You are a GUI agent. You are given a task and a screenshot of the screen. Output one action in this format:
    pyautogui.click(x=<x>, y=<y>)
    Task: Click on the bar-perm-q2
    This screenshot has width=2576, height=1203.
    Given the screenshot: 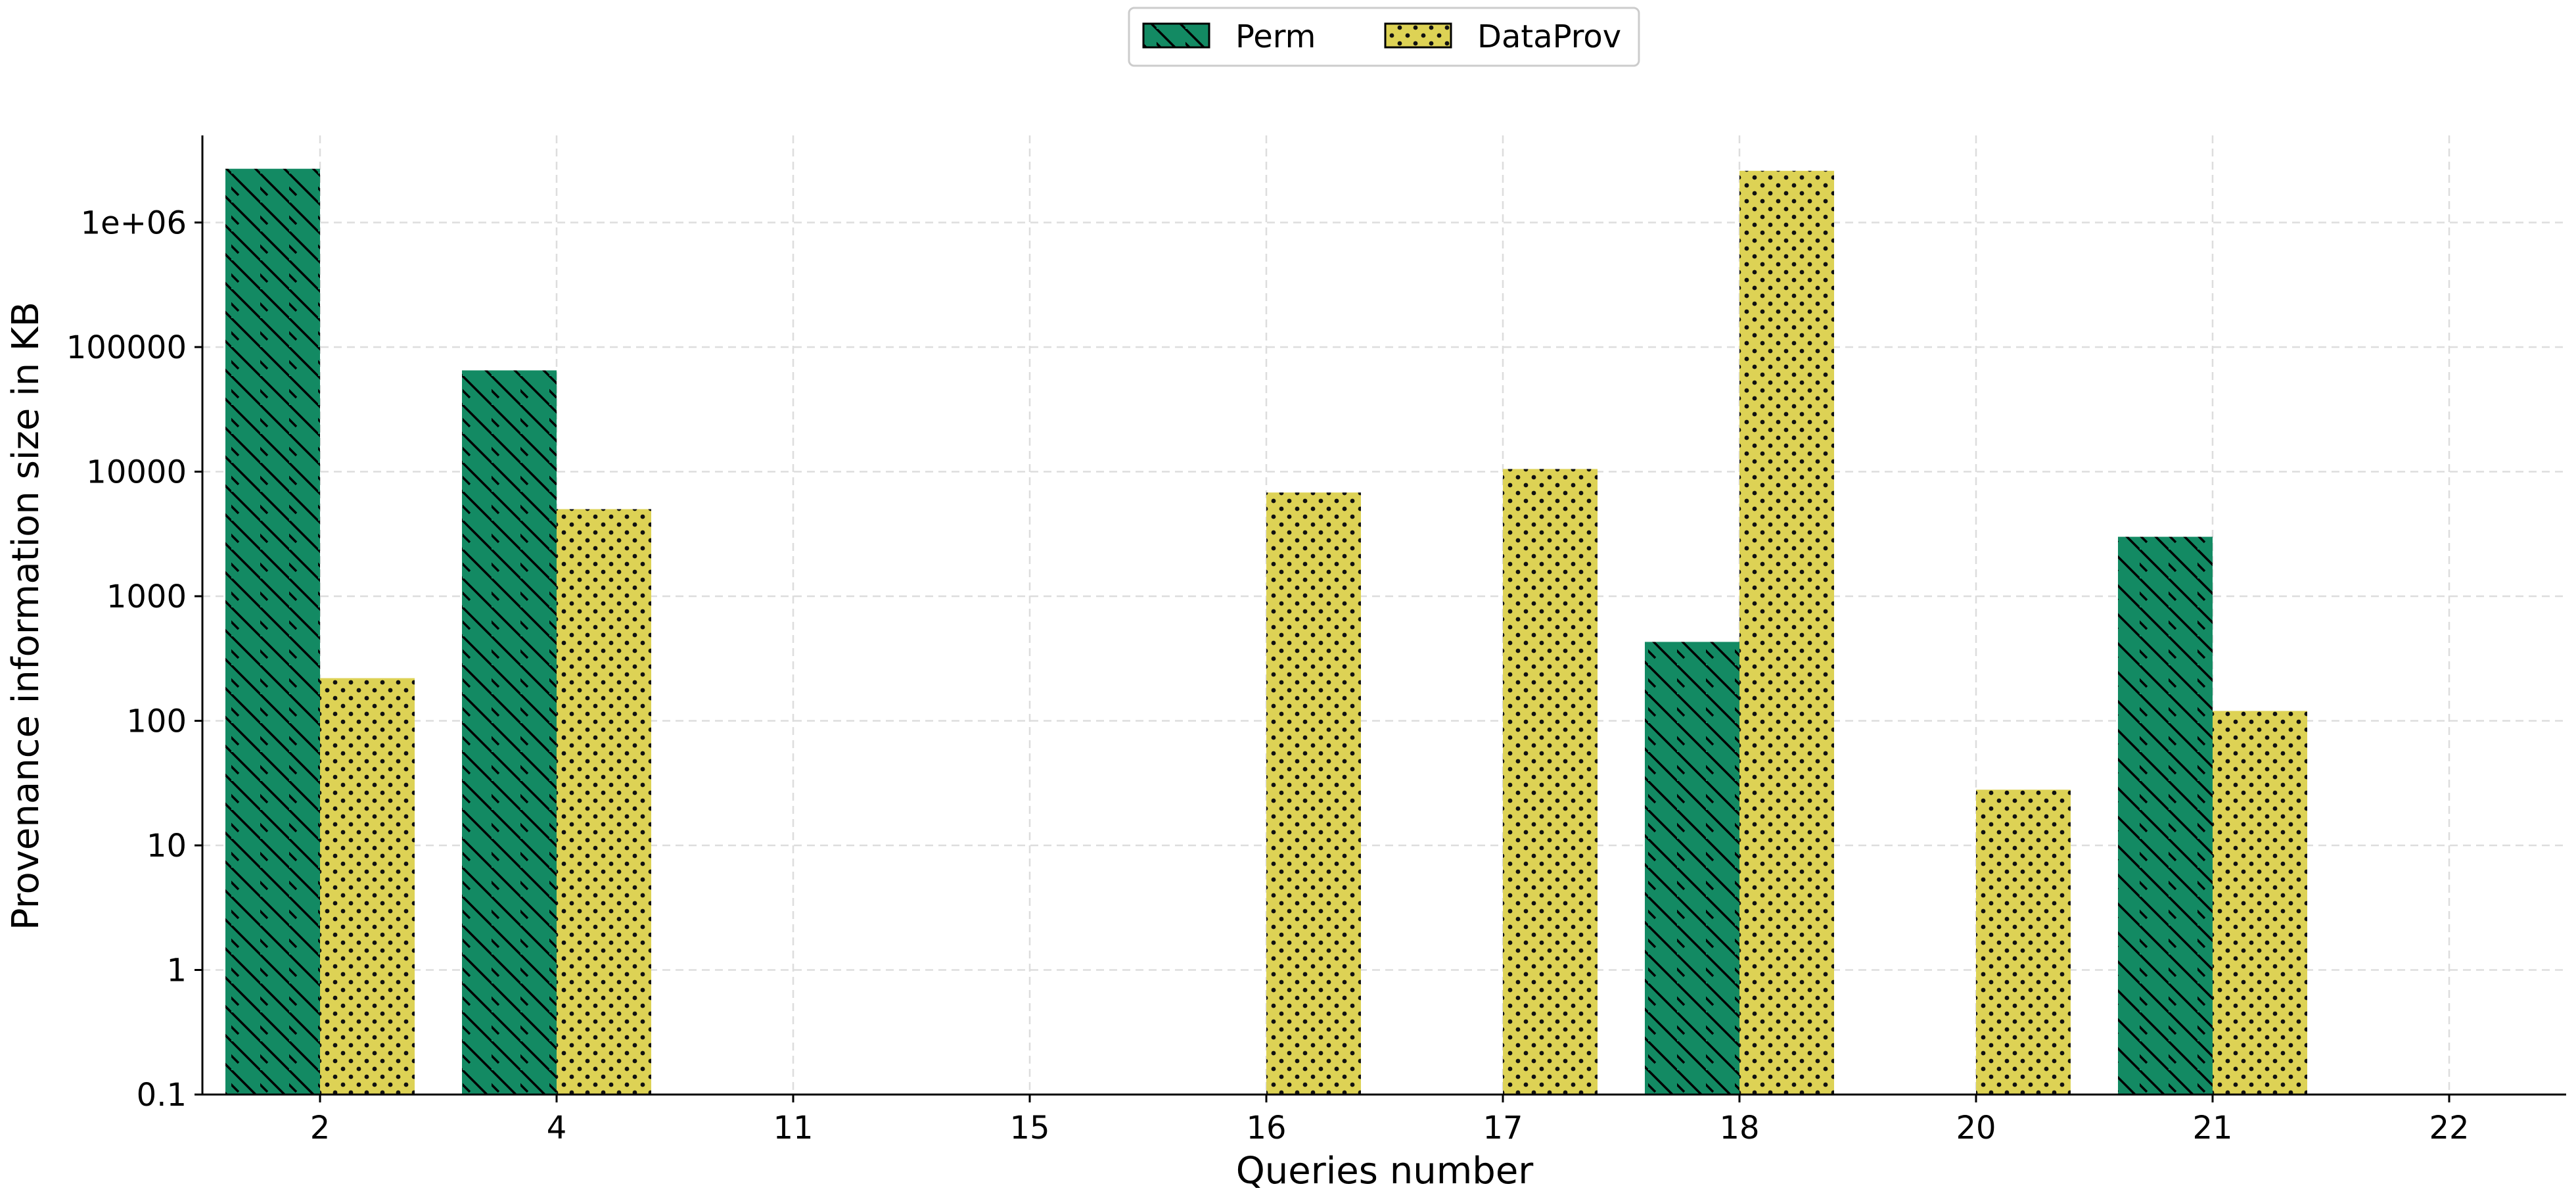 What is the action you would take?
    pyautogui.click(x=273, y=632)
    